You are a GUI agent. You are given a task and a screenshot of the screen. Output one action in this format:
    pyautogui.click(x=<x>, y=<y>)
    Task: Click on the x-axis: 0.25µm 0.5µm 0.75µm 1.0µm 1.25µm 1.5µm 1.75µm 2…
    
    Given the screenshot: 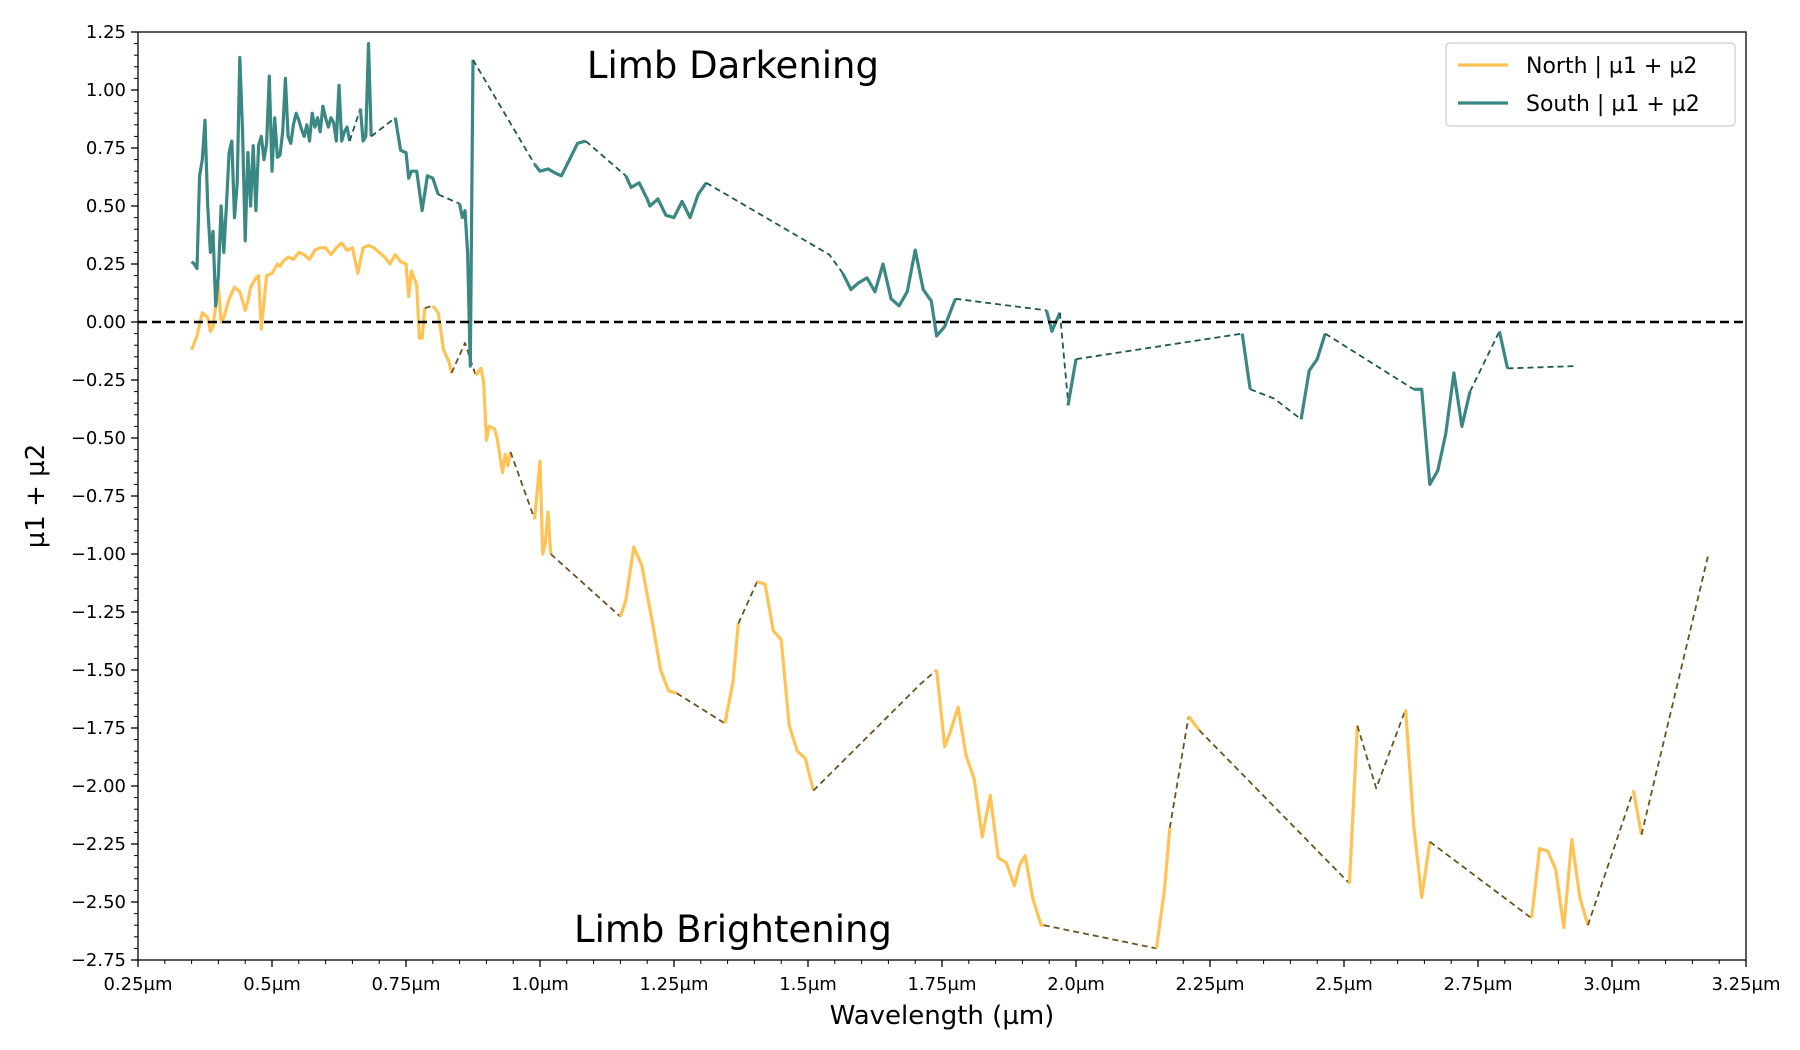 What is the action you would take?
    pyautogui.click(x=942, y=977)
    